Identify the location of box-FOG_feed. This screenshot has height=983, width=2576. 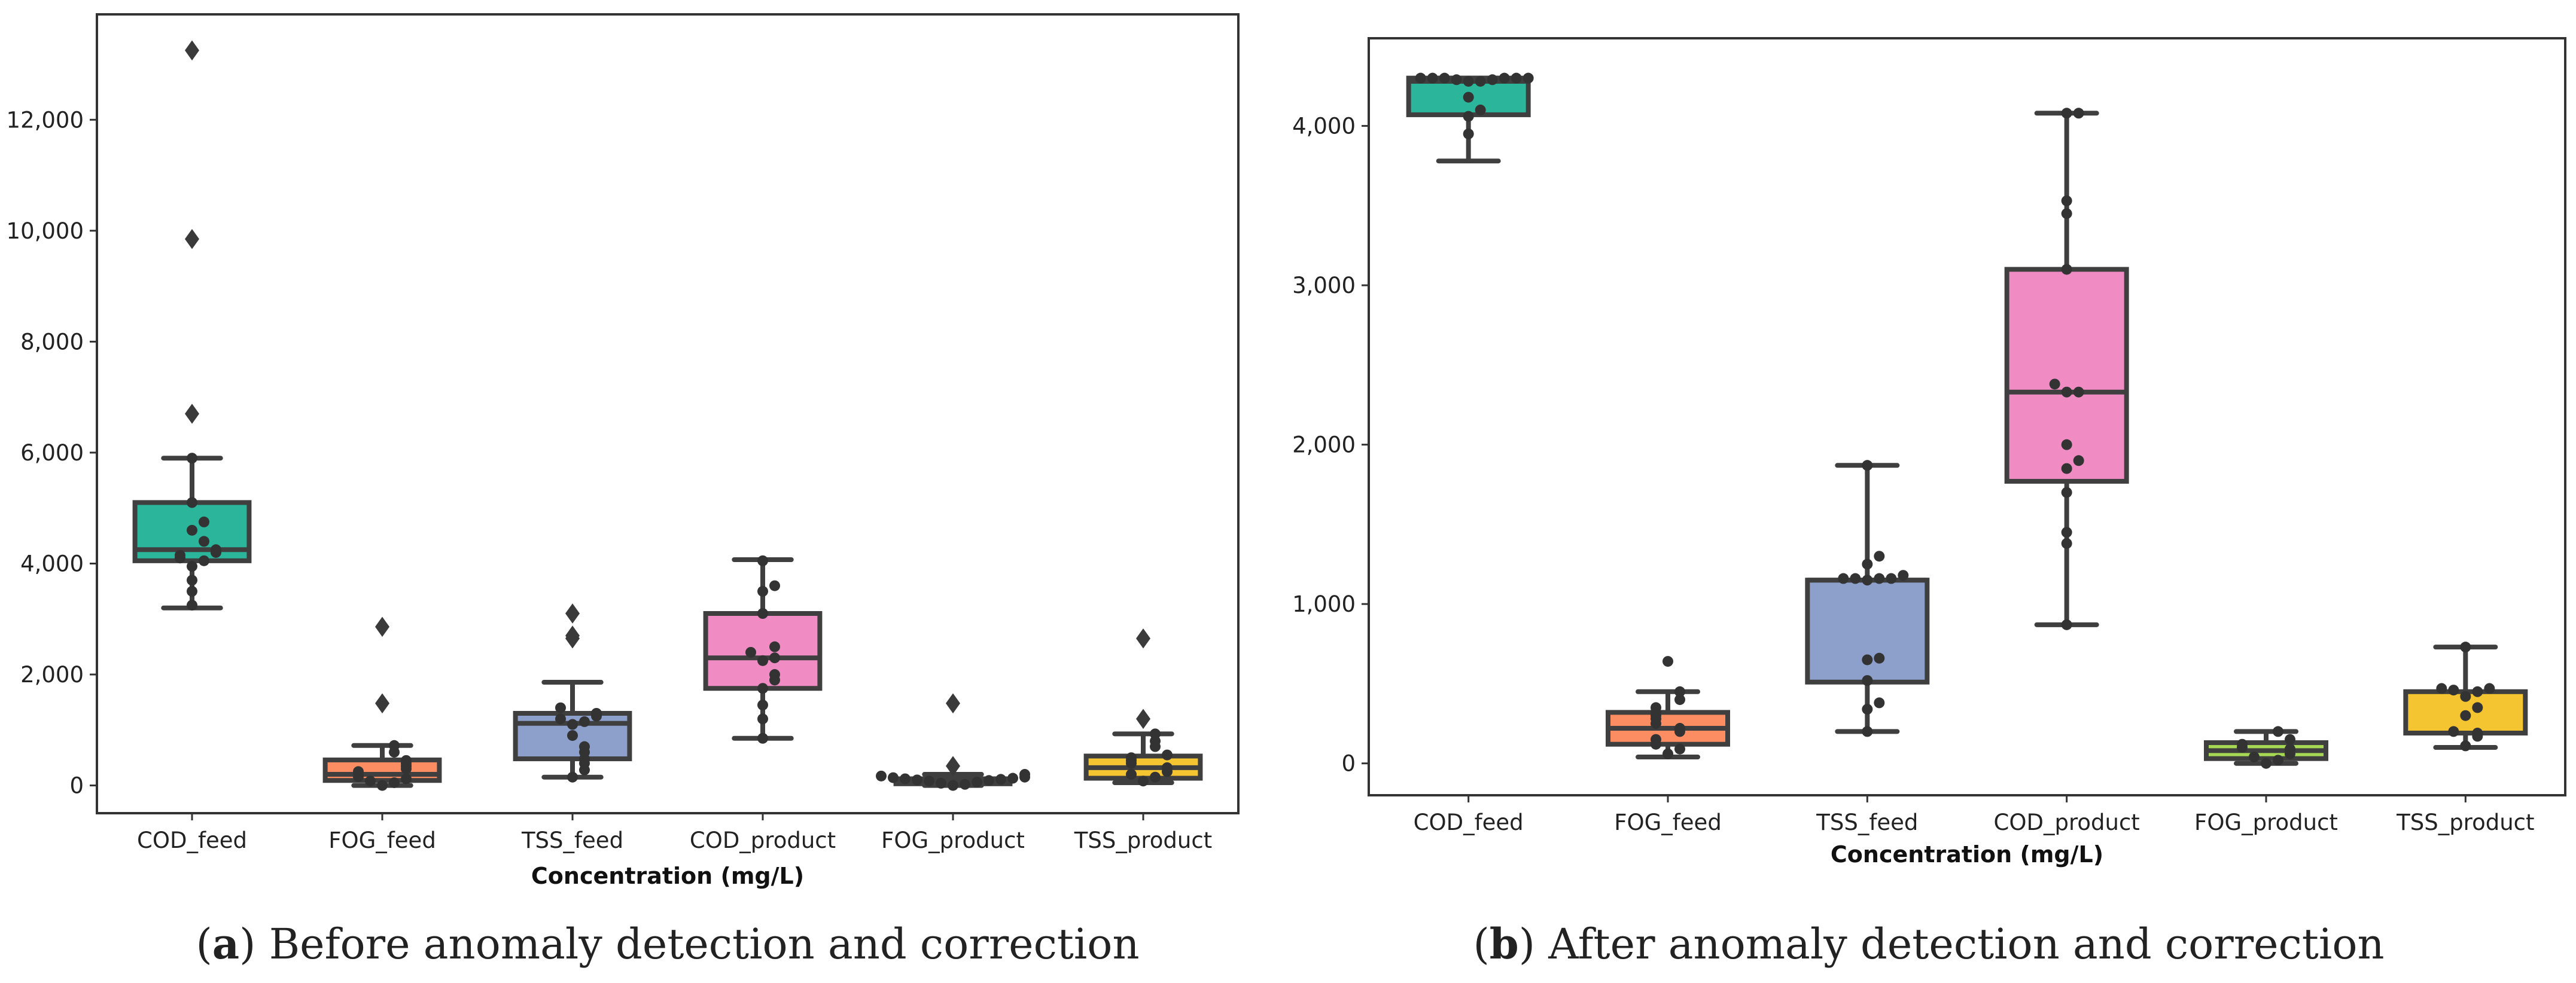
(382, 704).